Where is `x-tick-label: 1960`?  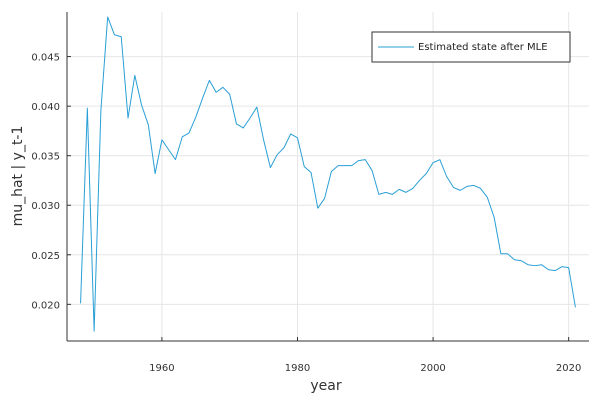
x-tick-label: 1960 is located at coordinates (161, 368).